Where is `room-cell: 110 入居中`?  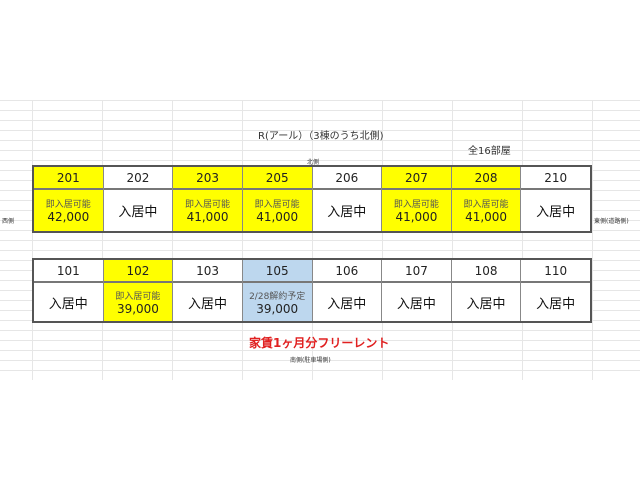
room-cell: 110 入居中 is located at coordinates (555, 290).